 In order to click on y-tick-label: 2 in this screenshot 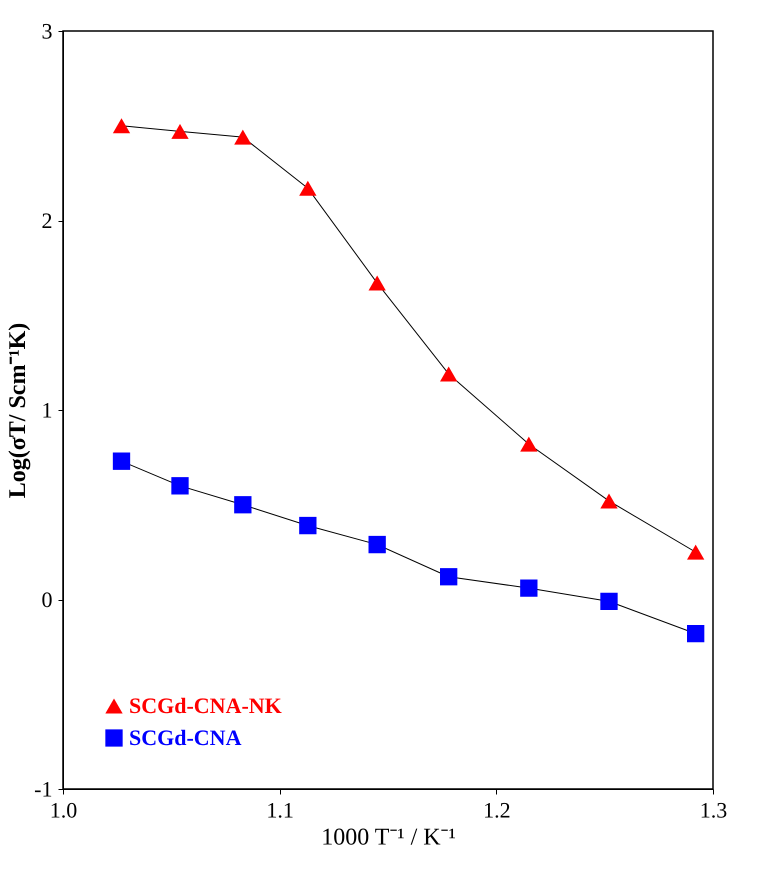, I will do `click(47, 220)`.